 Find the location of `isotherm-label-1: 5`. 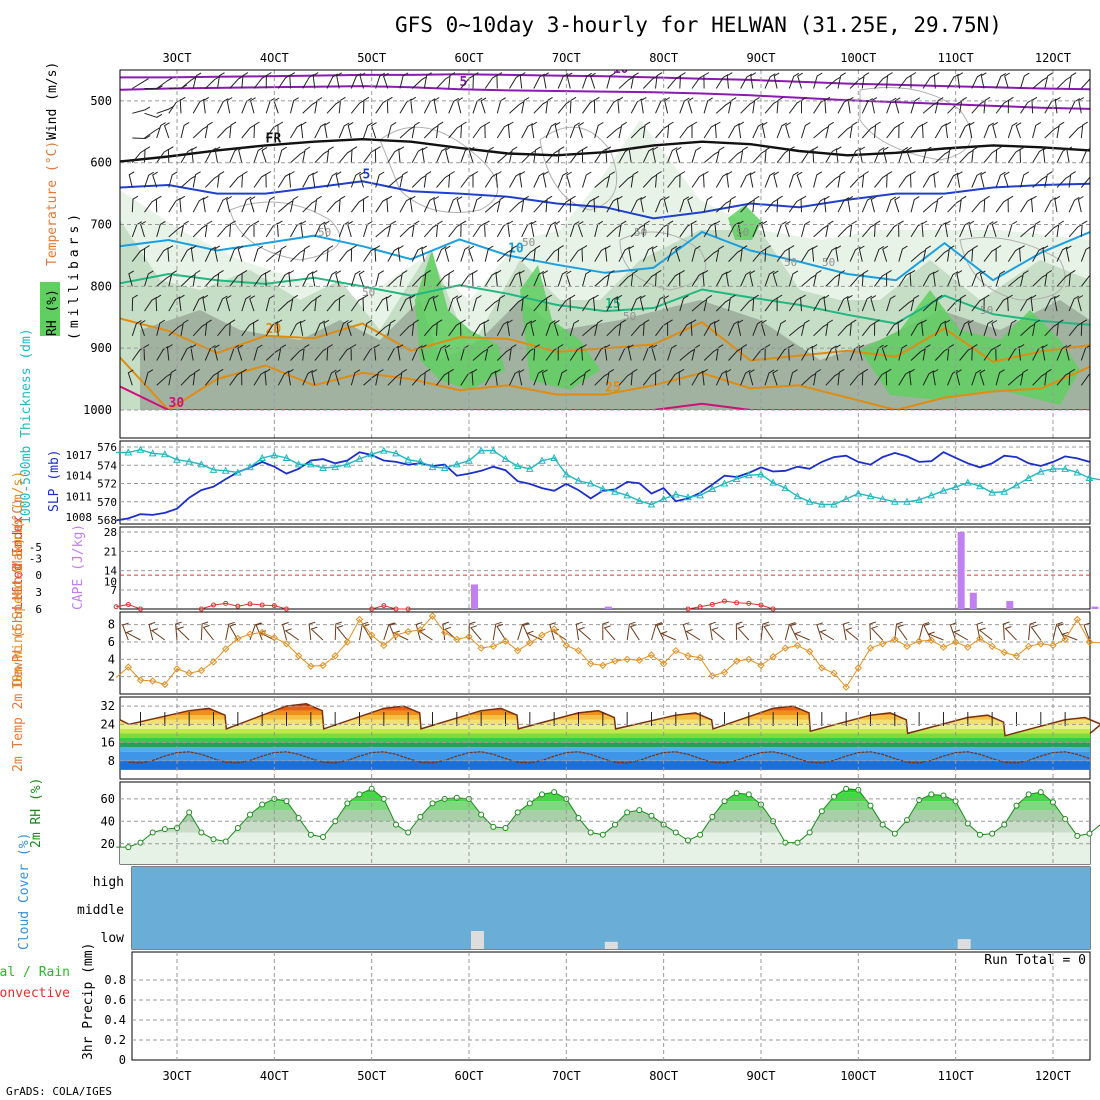

isotherm-label-1: 5 is located at coordinates (464, 82).